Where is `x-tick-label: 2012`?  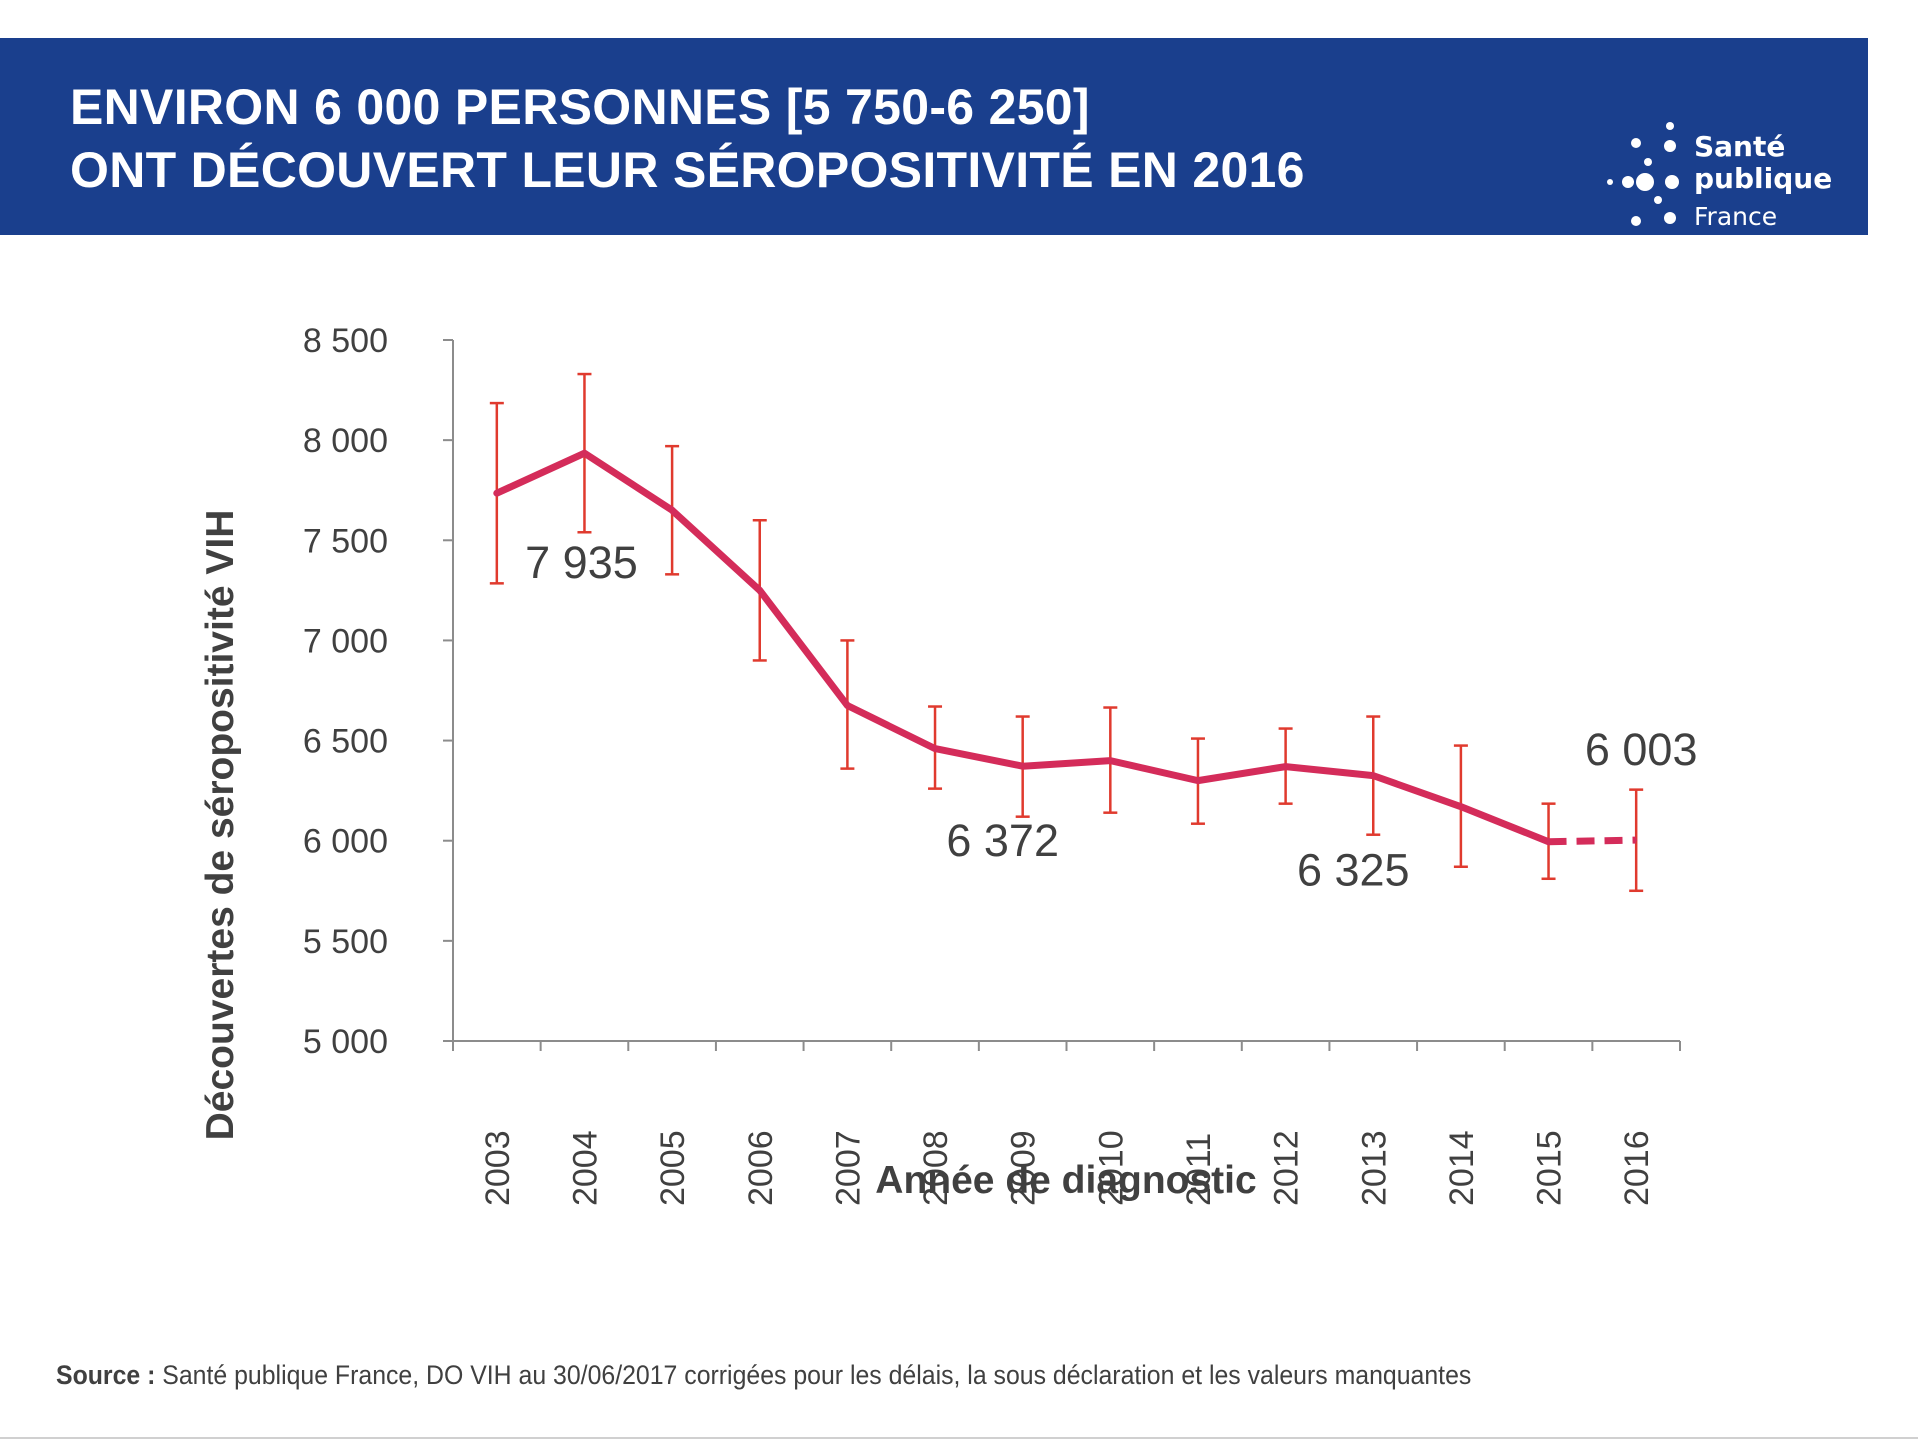
x-tick-label: 2012 is located at coordinates (1287, 1168).